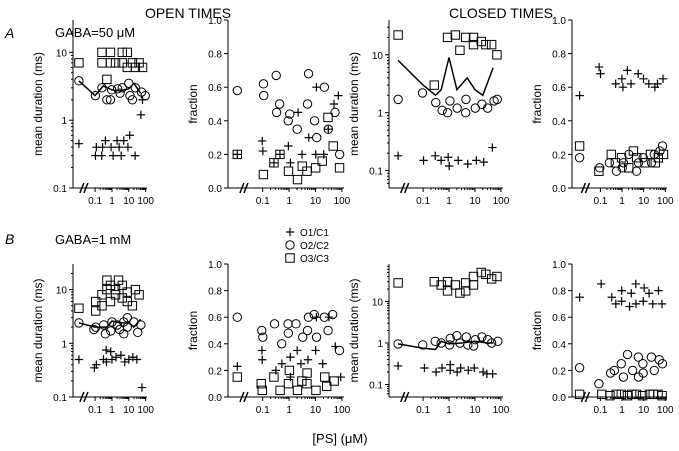  What do you see at coordinates (290, 245) in the screenshot?
I see `legend-circle-marker` at bounding box center [290, 245].